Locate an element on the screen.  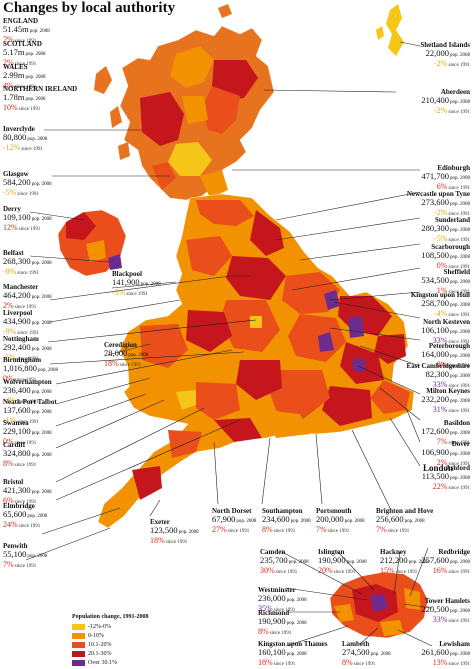
area-name: Basildon is located at coordinates (456, 423).